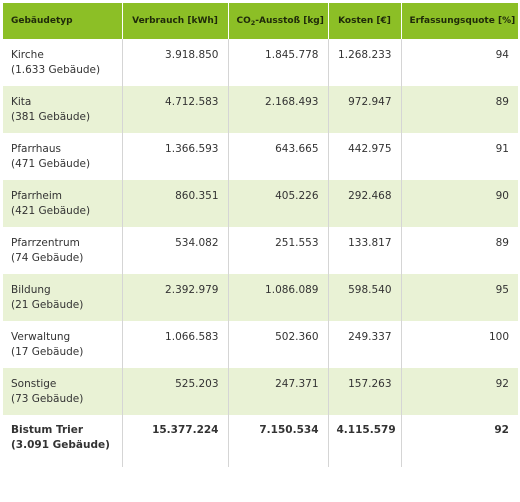 The image size is (520, 502). What do you see at coordinates (63, 250) in the screenshot?
I see `cell-building-type: Pfarrzentrum (74 Gebäude)` at bounding box center [63, 250].